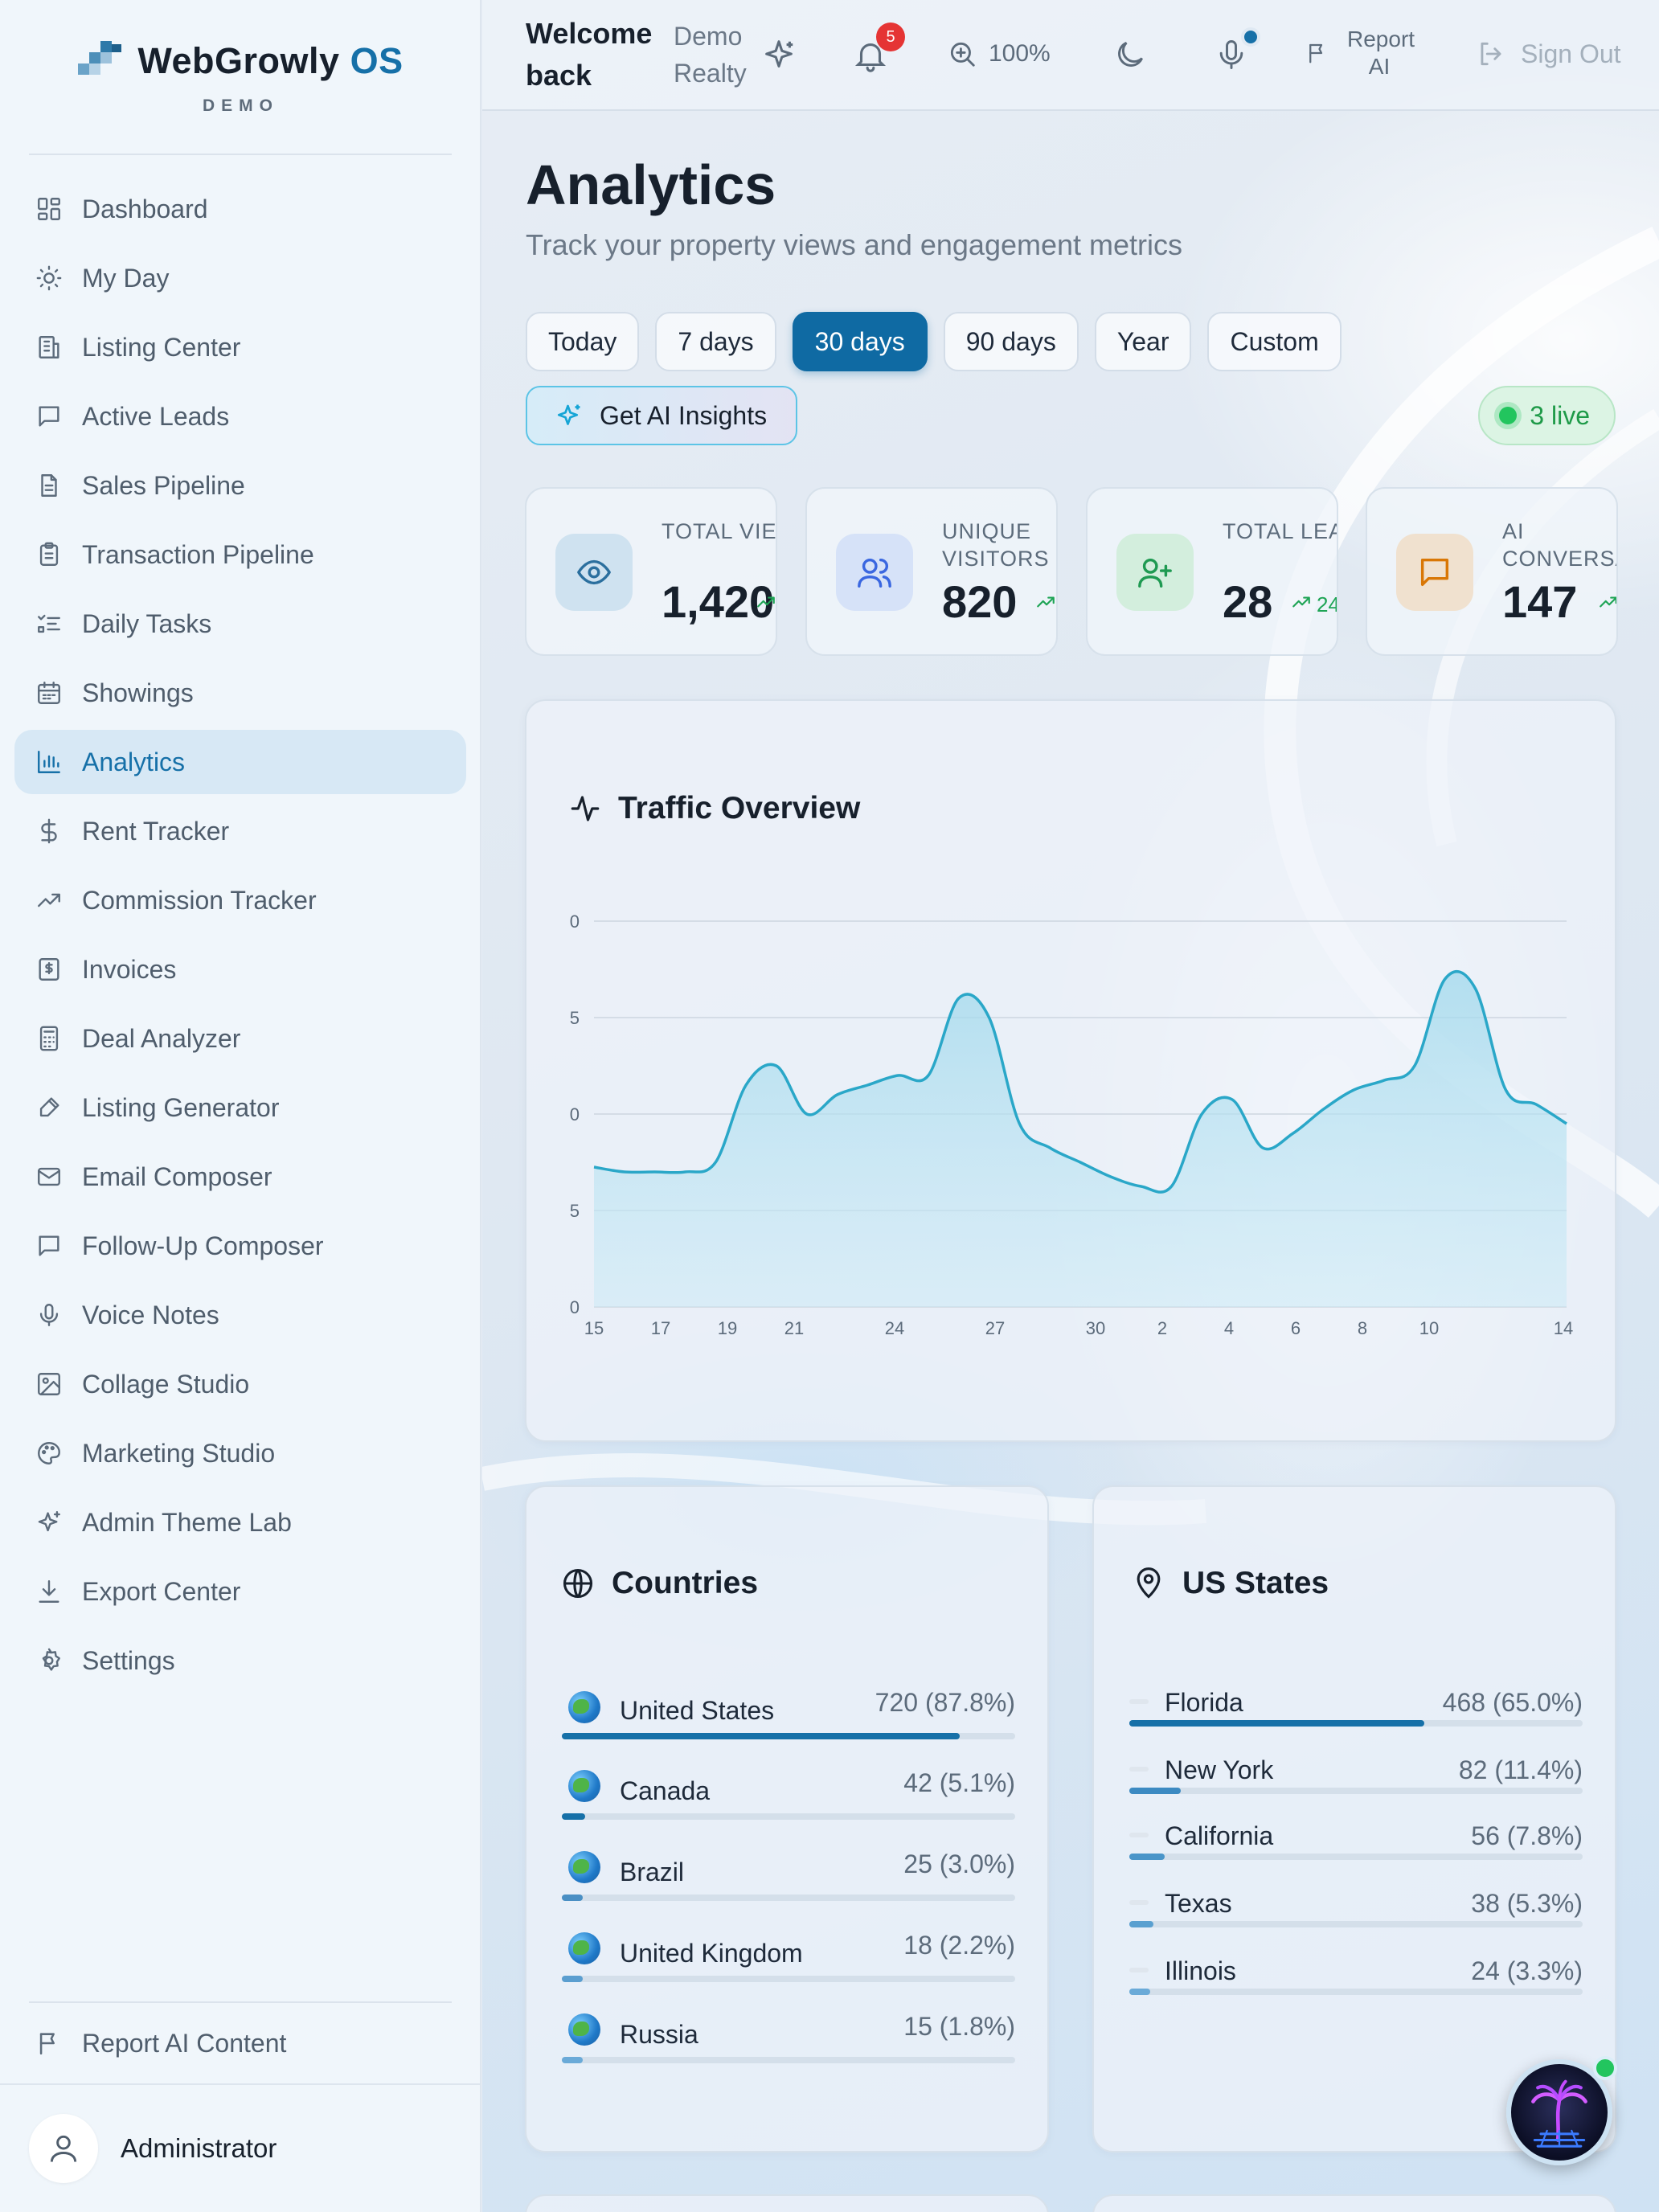 The height and width of the screenshot is (2212, 1659). I want to click on sidebar-item-collage-studio: Collage Studio, so click(240, 1384).